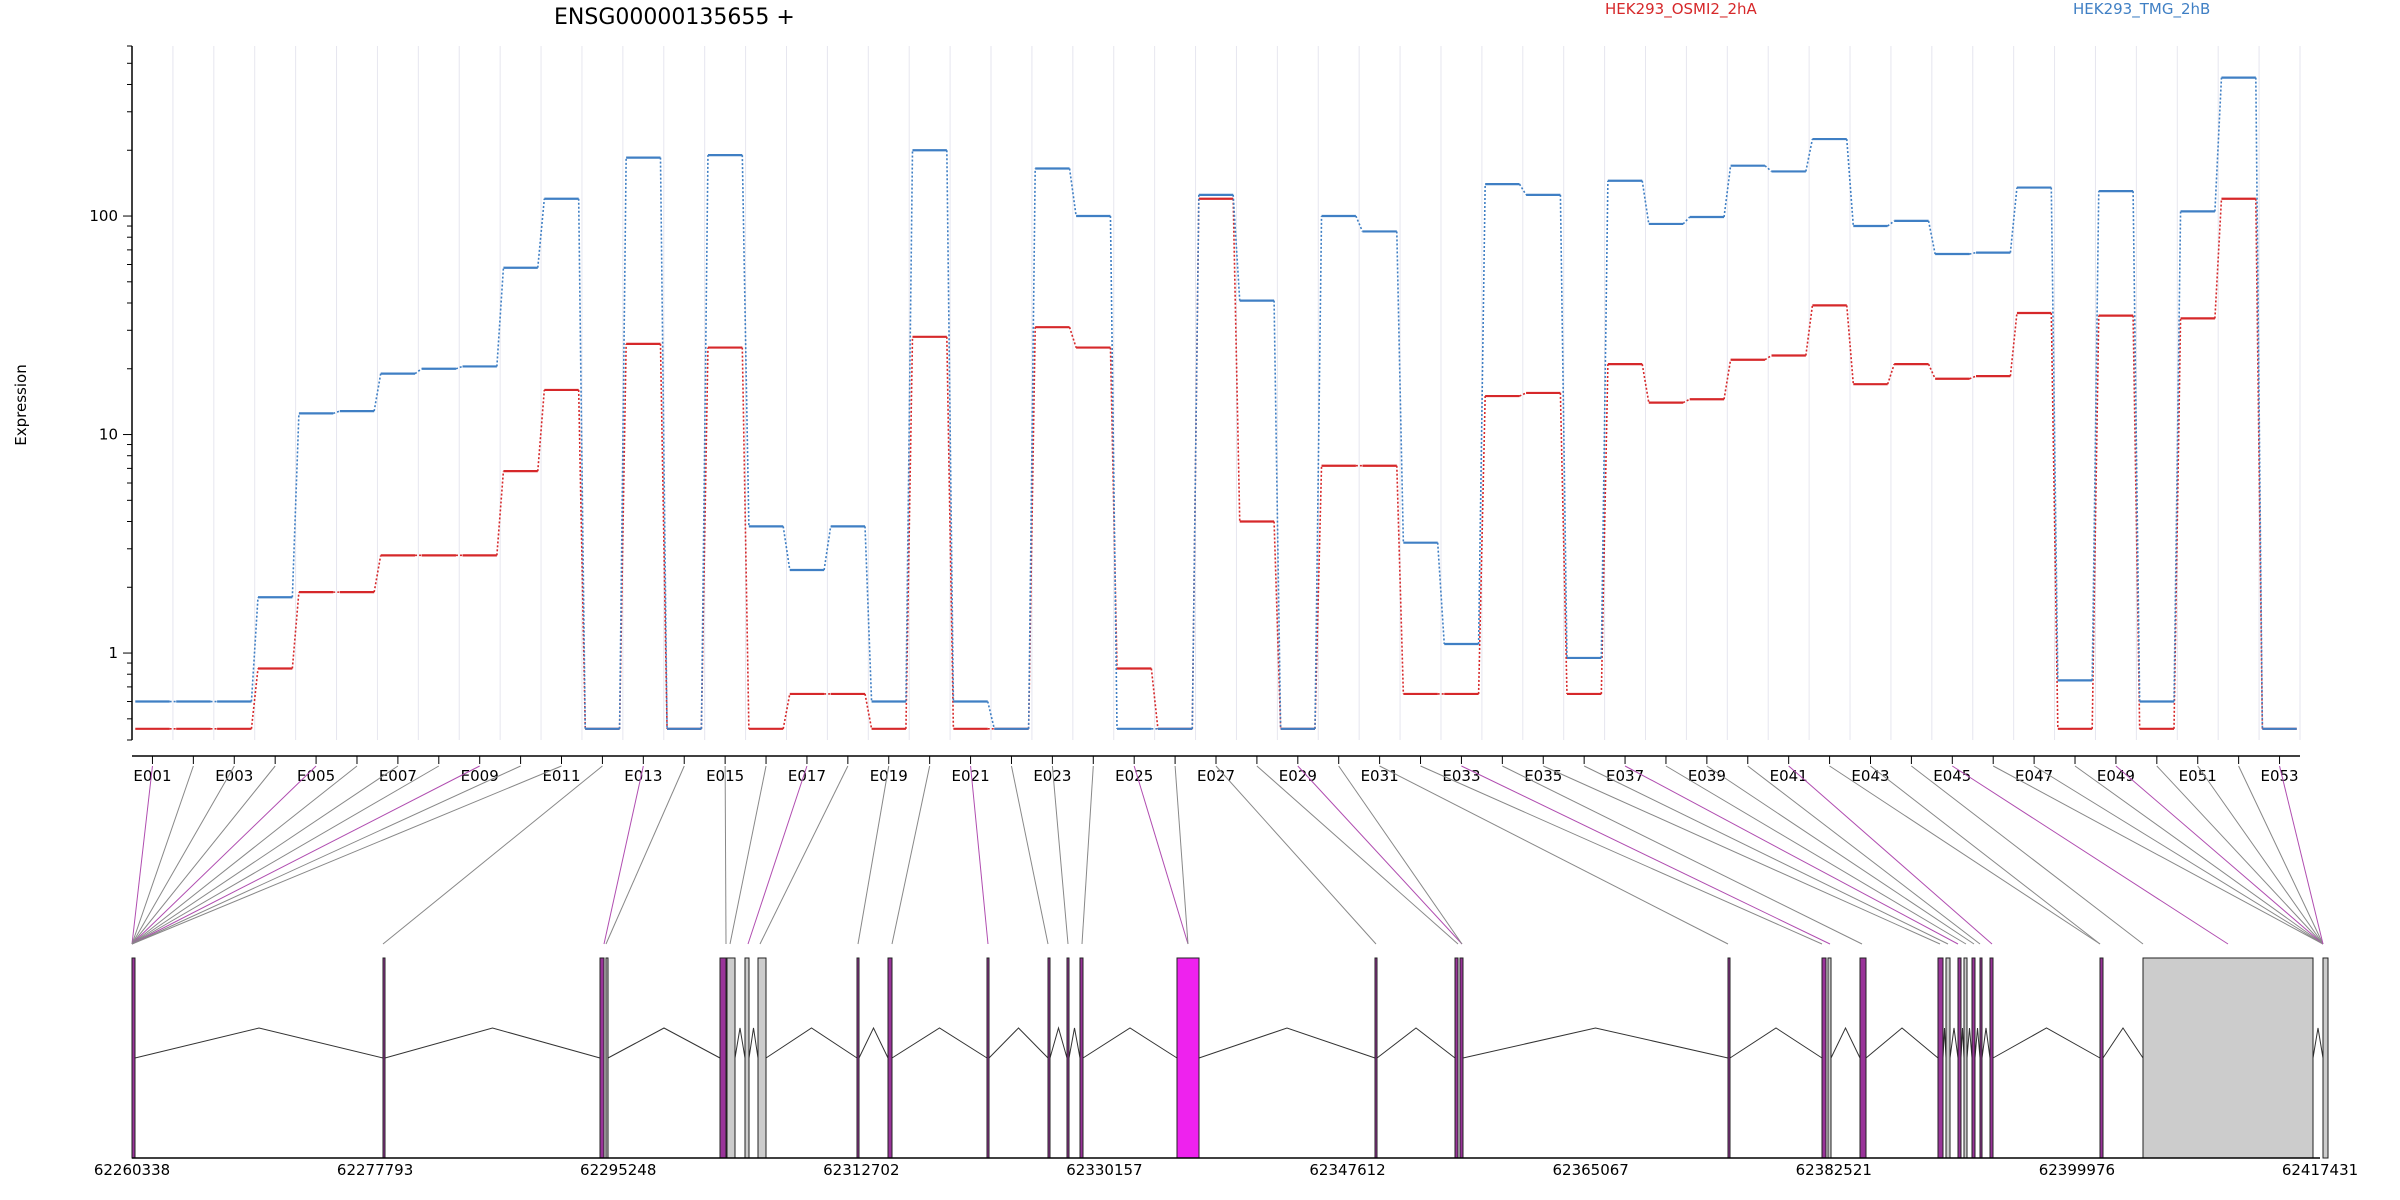 This screenshot has width=2400, height=1200. What do you see at coordinates (1870, 776) in the screenshot?
I see `x-tick-label: E043` at bounding box center [1870, 776].